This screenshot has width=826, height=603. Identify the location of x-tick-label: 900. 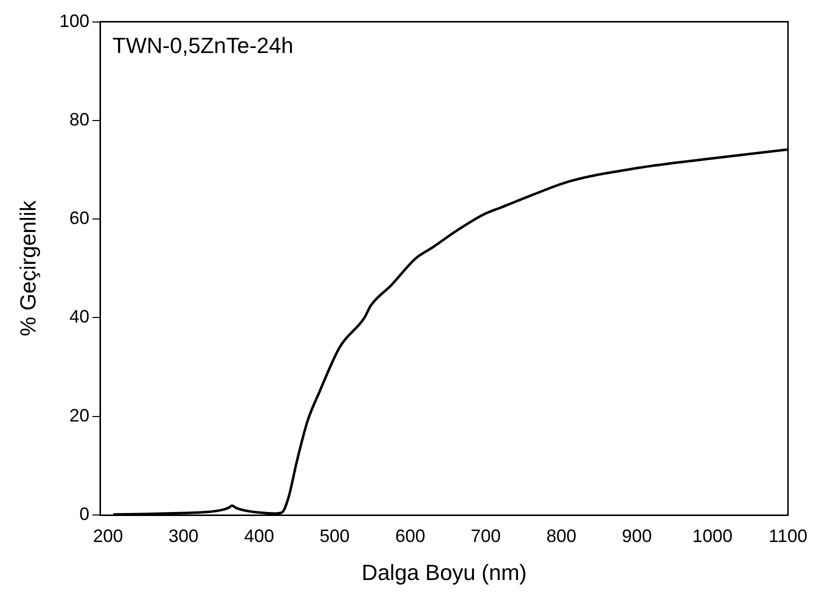
(637, 536).